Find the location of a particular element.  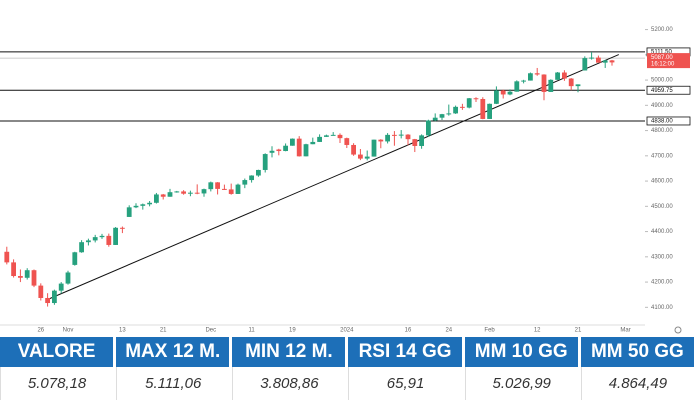

x-tick-label: 12 is located at coordinates (537, 331).